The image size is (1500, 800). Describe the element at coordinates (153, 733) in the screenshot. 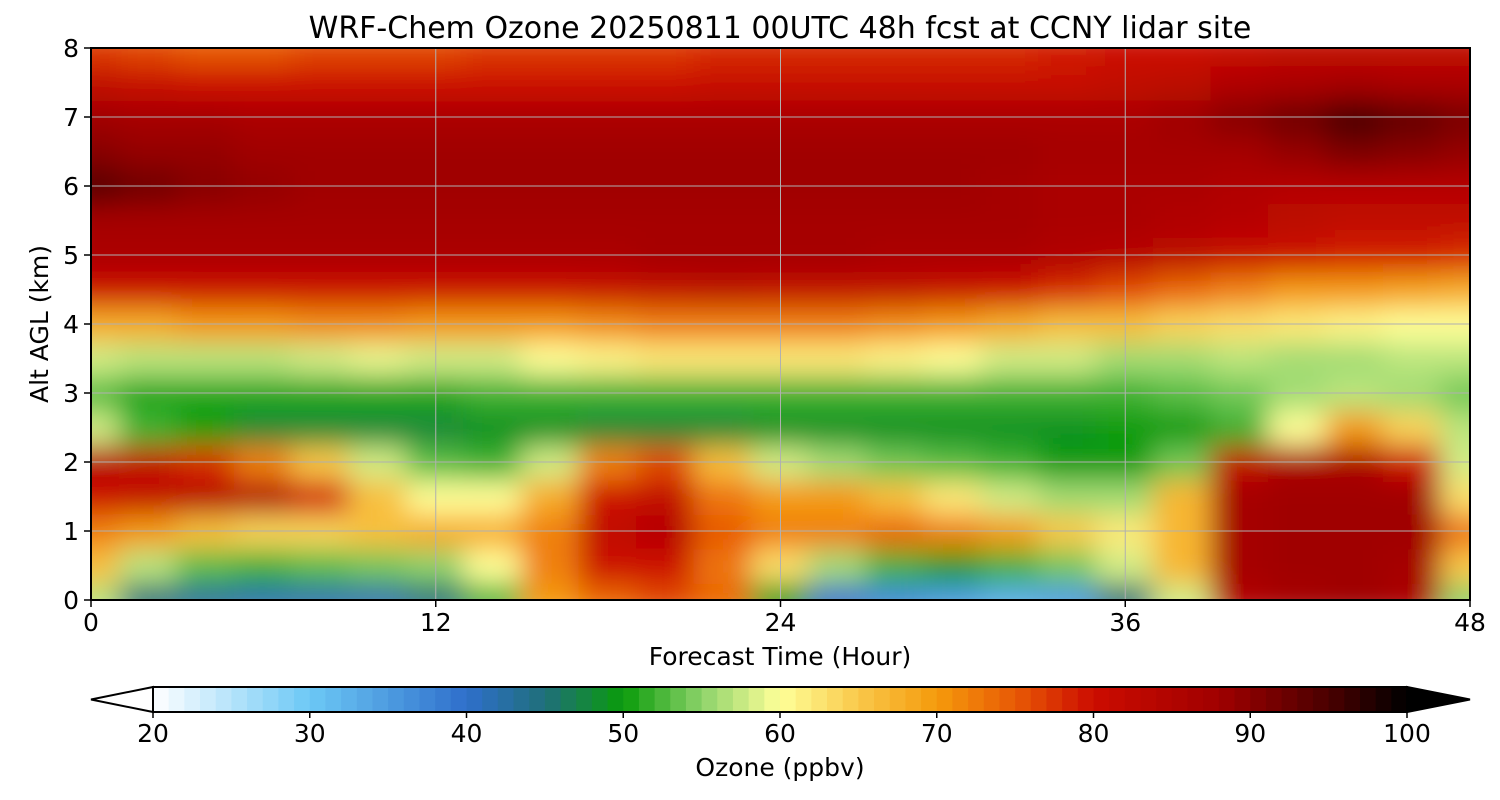

I see `colorbar-tick-label: 20` at that location.